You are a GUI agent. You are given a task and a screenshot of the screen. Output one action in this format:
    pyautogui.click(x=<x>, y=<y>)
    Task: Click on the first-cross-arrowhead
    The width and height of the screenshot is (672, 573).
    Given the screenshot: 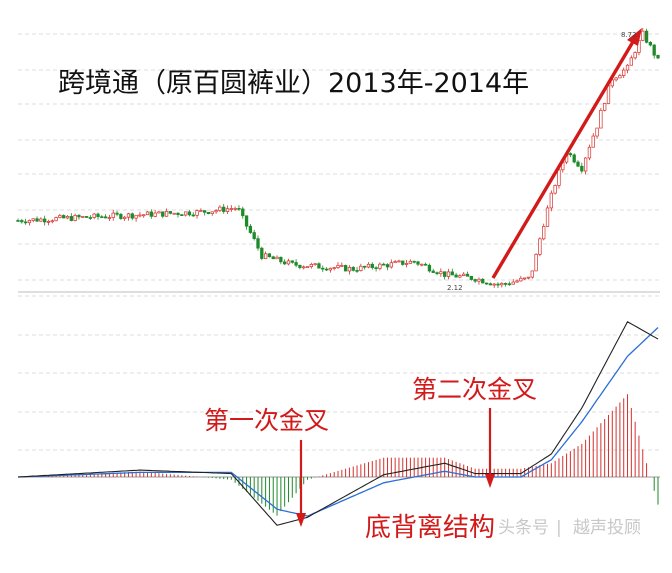 What is the action you would take?
    pyautogui.click(x=301, y=520)
    